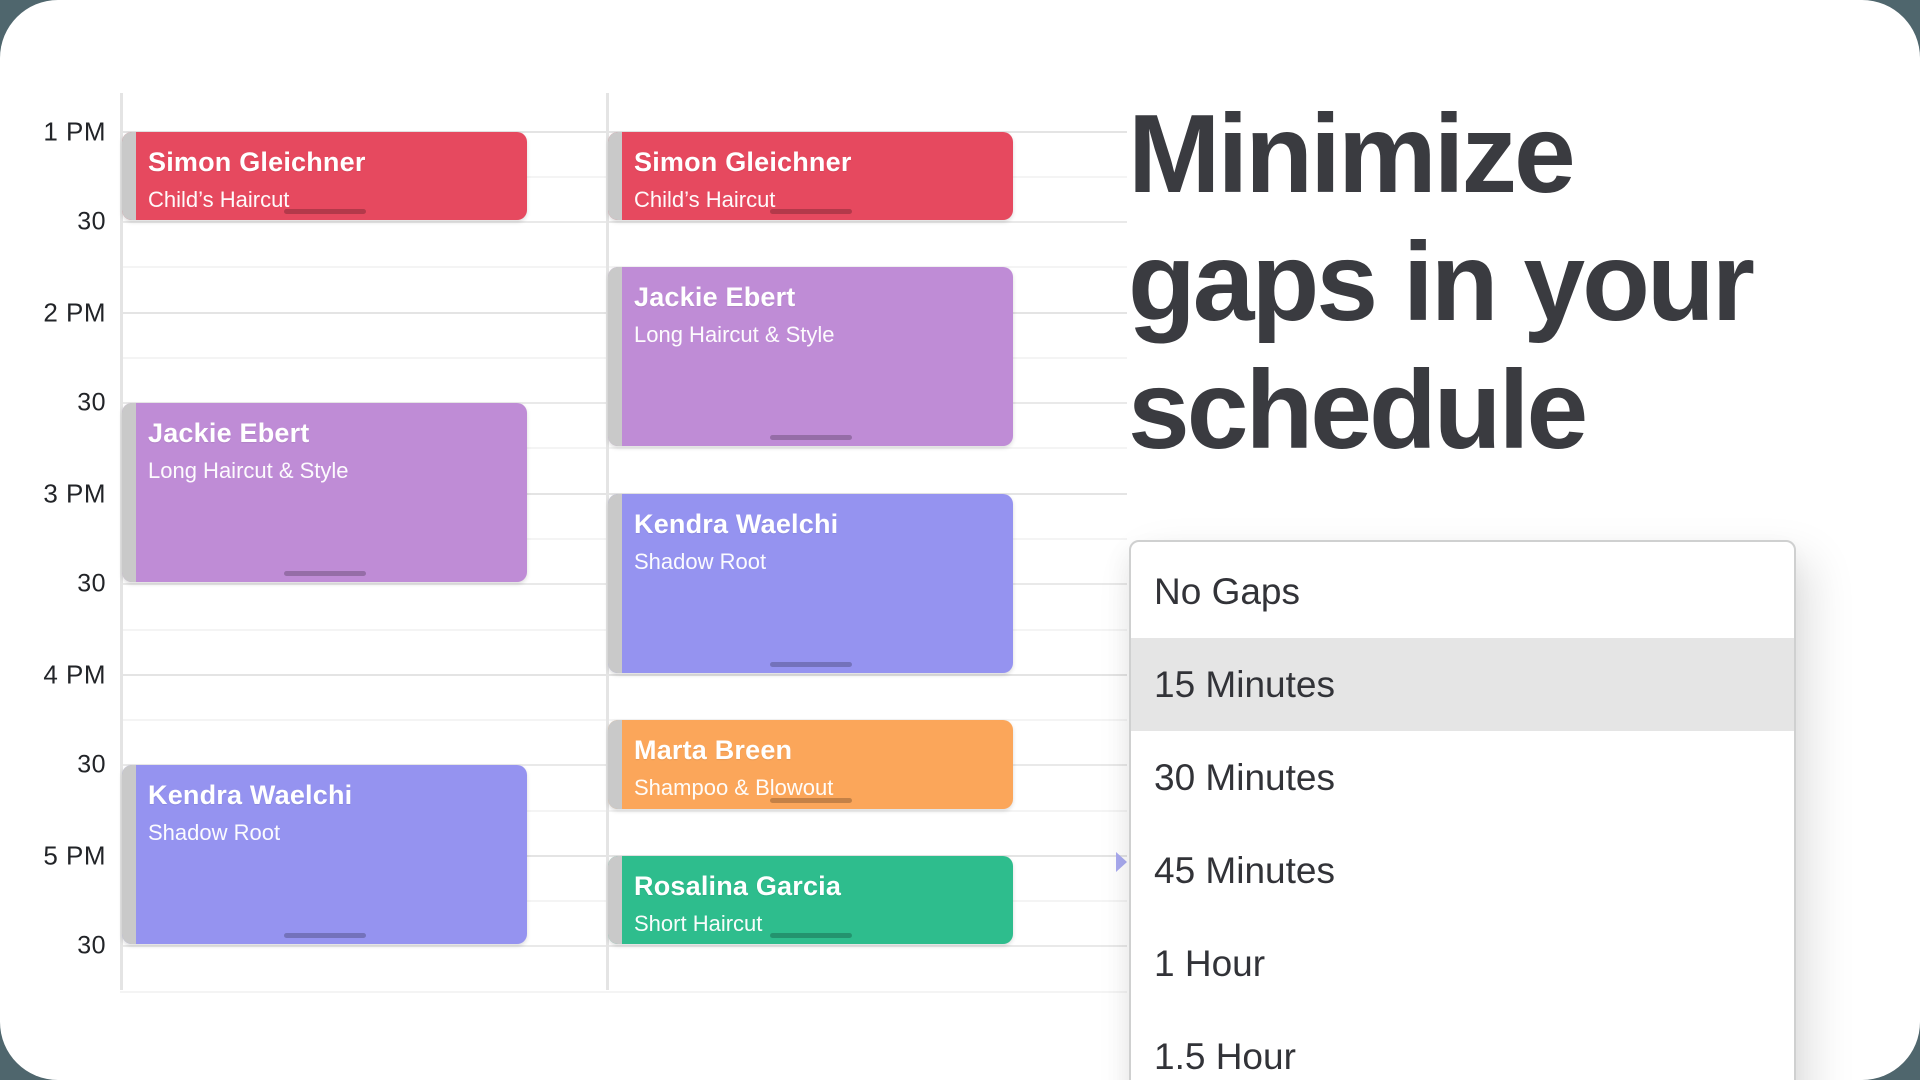  What do you see at coordinates (1121, 862) in the screenshot?
I see `dropdown-pointer-icon` at bounding box center [1121, 862].